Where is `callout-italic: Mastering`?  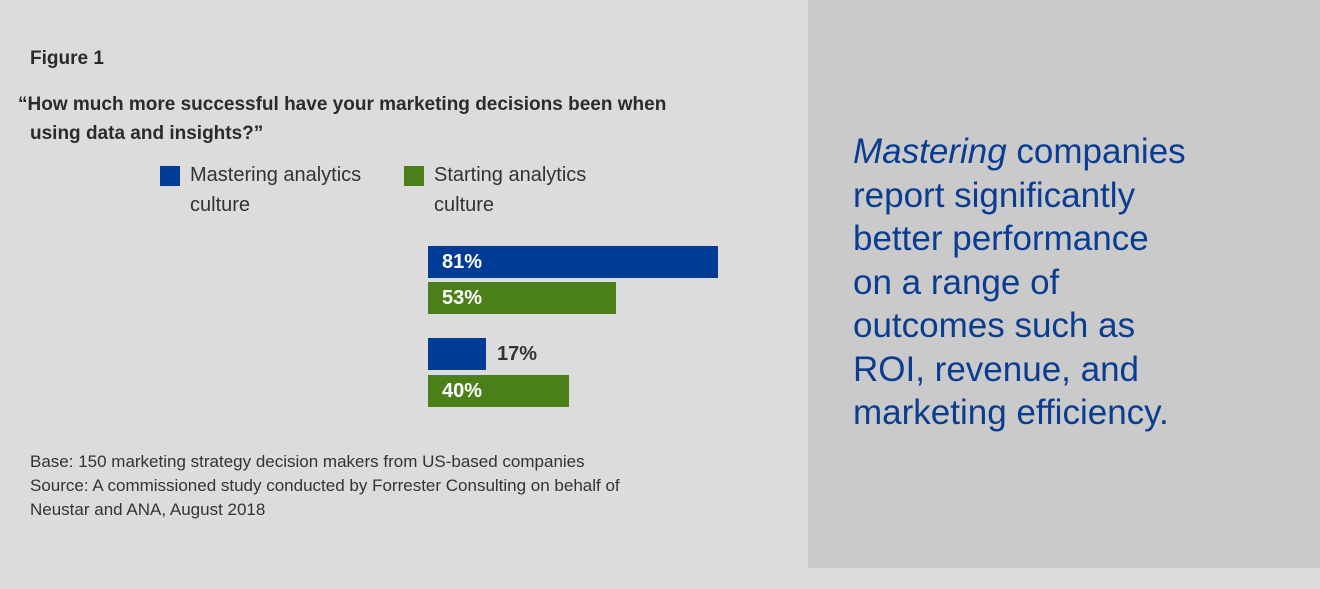
callout-italic: Mastering is located at coordinates (930, 151).